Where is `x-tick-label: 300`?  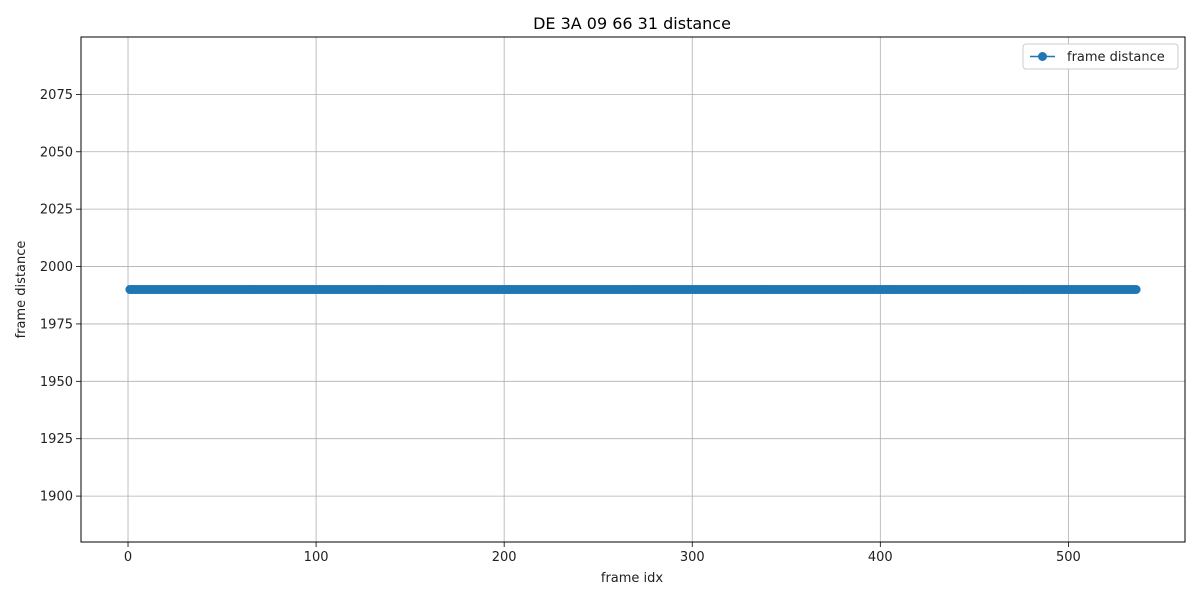 x-tick-label: 300 is located at coordinates (692, 557).